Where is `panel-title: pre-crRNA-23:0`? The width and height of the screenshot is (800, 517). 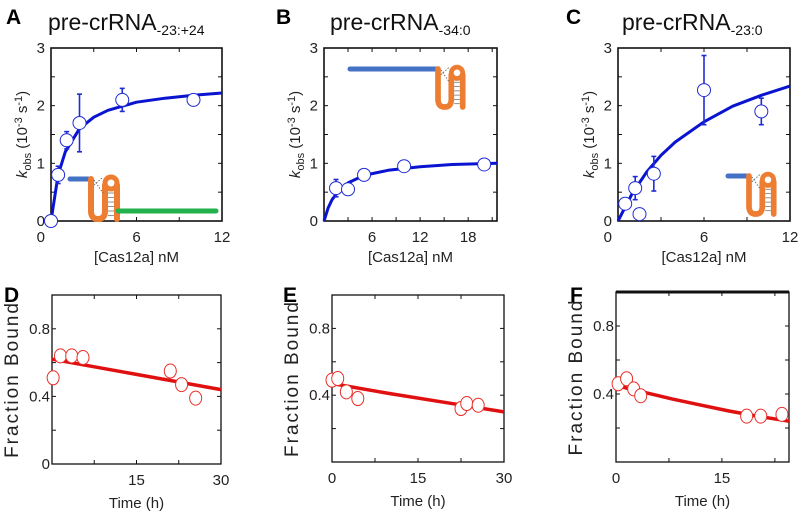 panel-title: pre-crRNA-23:0 is located at coordinates (692, 23).